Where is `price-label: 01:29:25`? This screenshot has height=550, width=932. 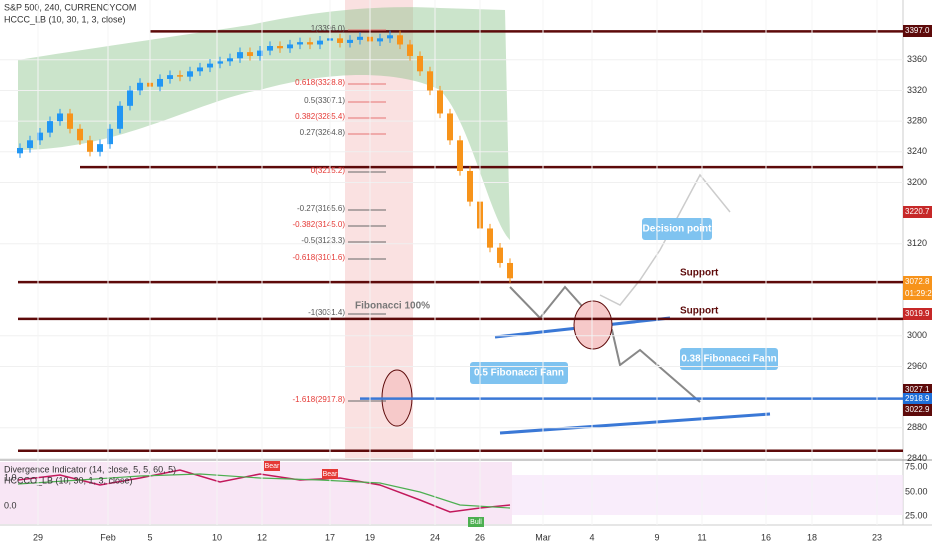
price-label: 01:29:25 is located at coordinates (918, 293).